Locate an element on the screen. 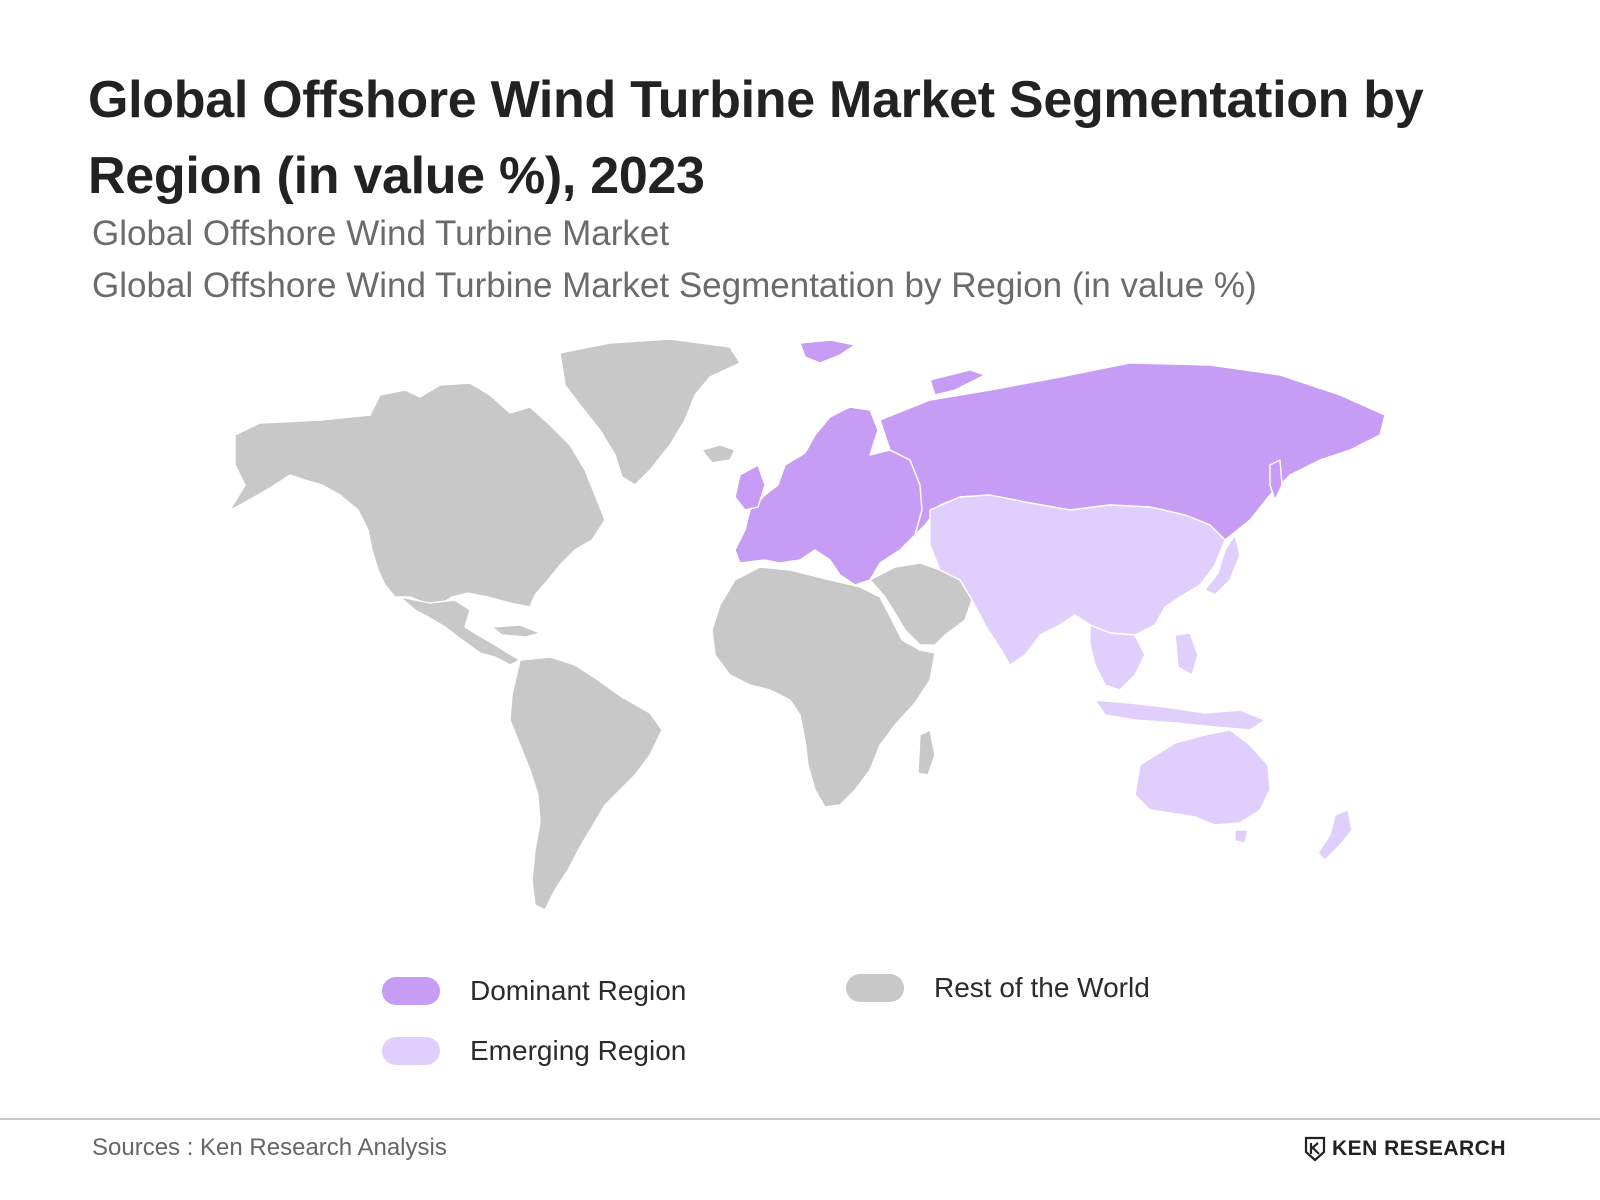 The height and width of the screenshot is (1200, 1600). region-southeast-asia is located at coordinates (1117, 657).